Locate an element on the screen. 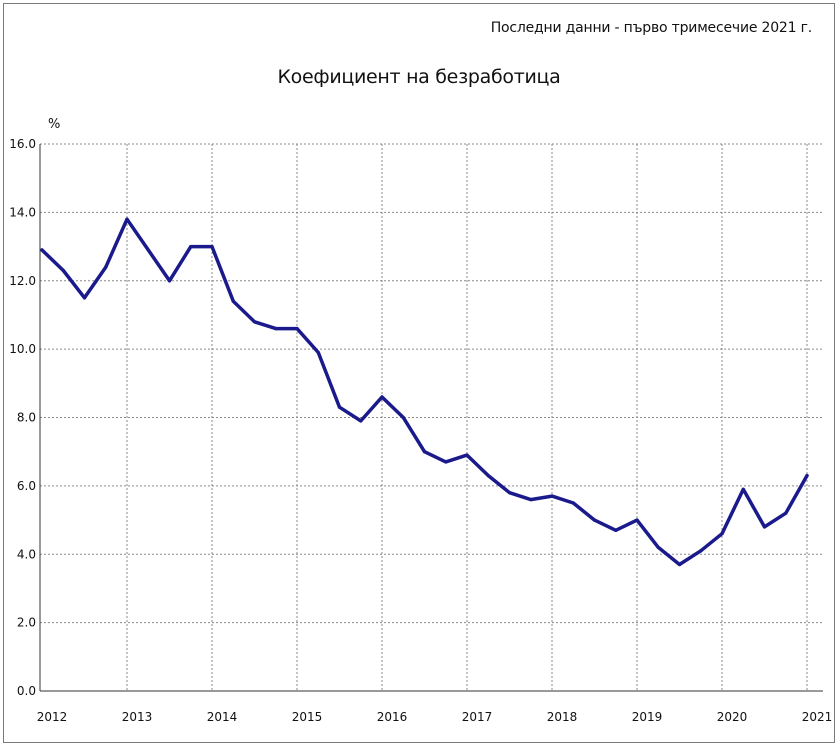  y-axis-unit-label: % is located at coordinates (54, 124).